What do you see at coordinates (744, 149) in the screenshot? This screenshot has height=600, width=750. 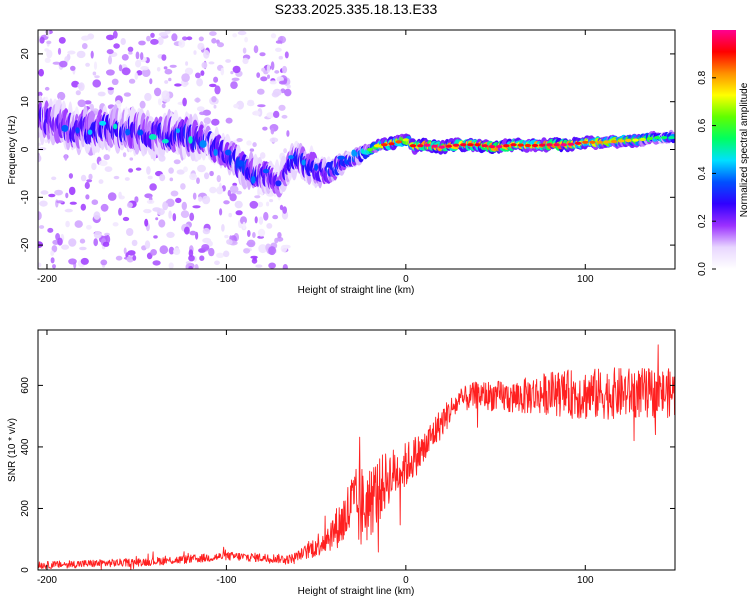 I see `colorbar-label: Normalized spectral amplitude` at bounding box center [744, 149].